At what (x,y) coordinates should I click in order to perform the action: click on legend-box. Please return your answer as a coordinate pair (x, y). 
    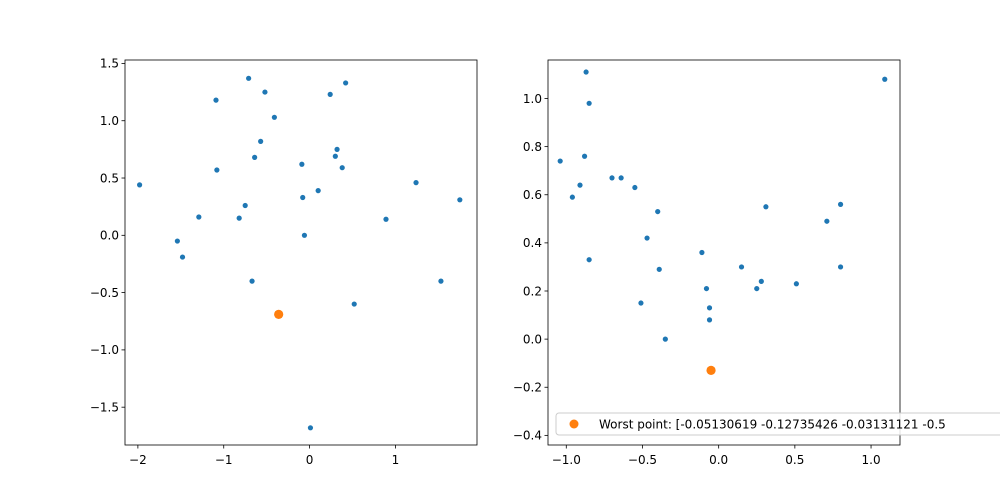
    Looking at the image, I should click on (777, 424).